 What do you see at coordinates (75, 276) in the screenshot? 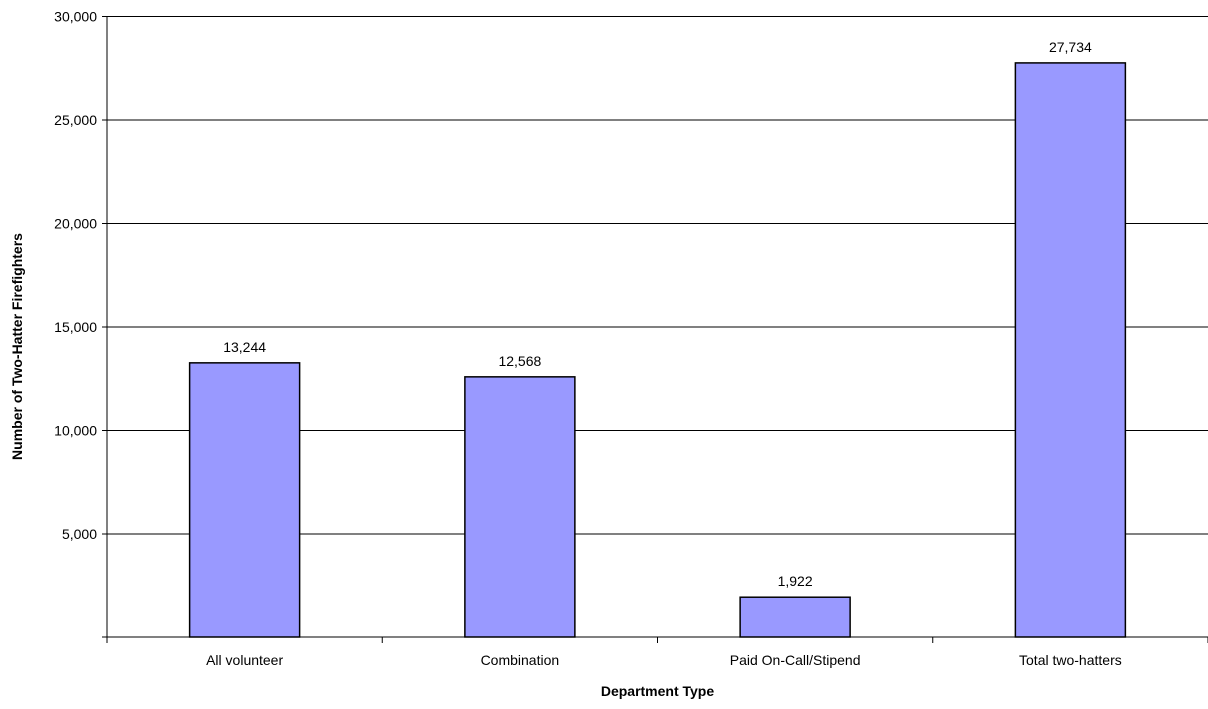
I see `y-tick-labels: 5,000 10,000 15,000 20,000 25,000 30,000` at bounding box center [75, 276].